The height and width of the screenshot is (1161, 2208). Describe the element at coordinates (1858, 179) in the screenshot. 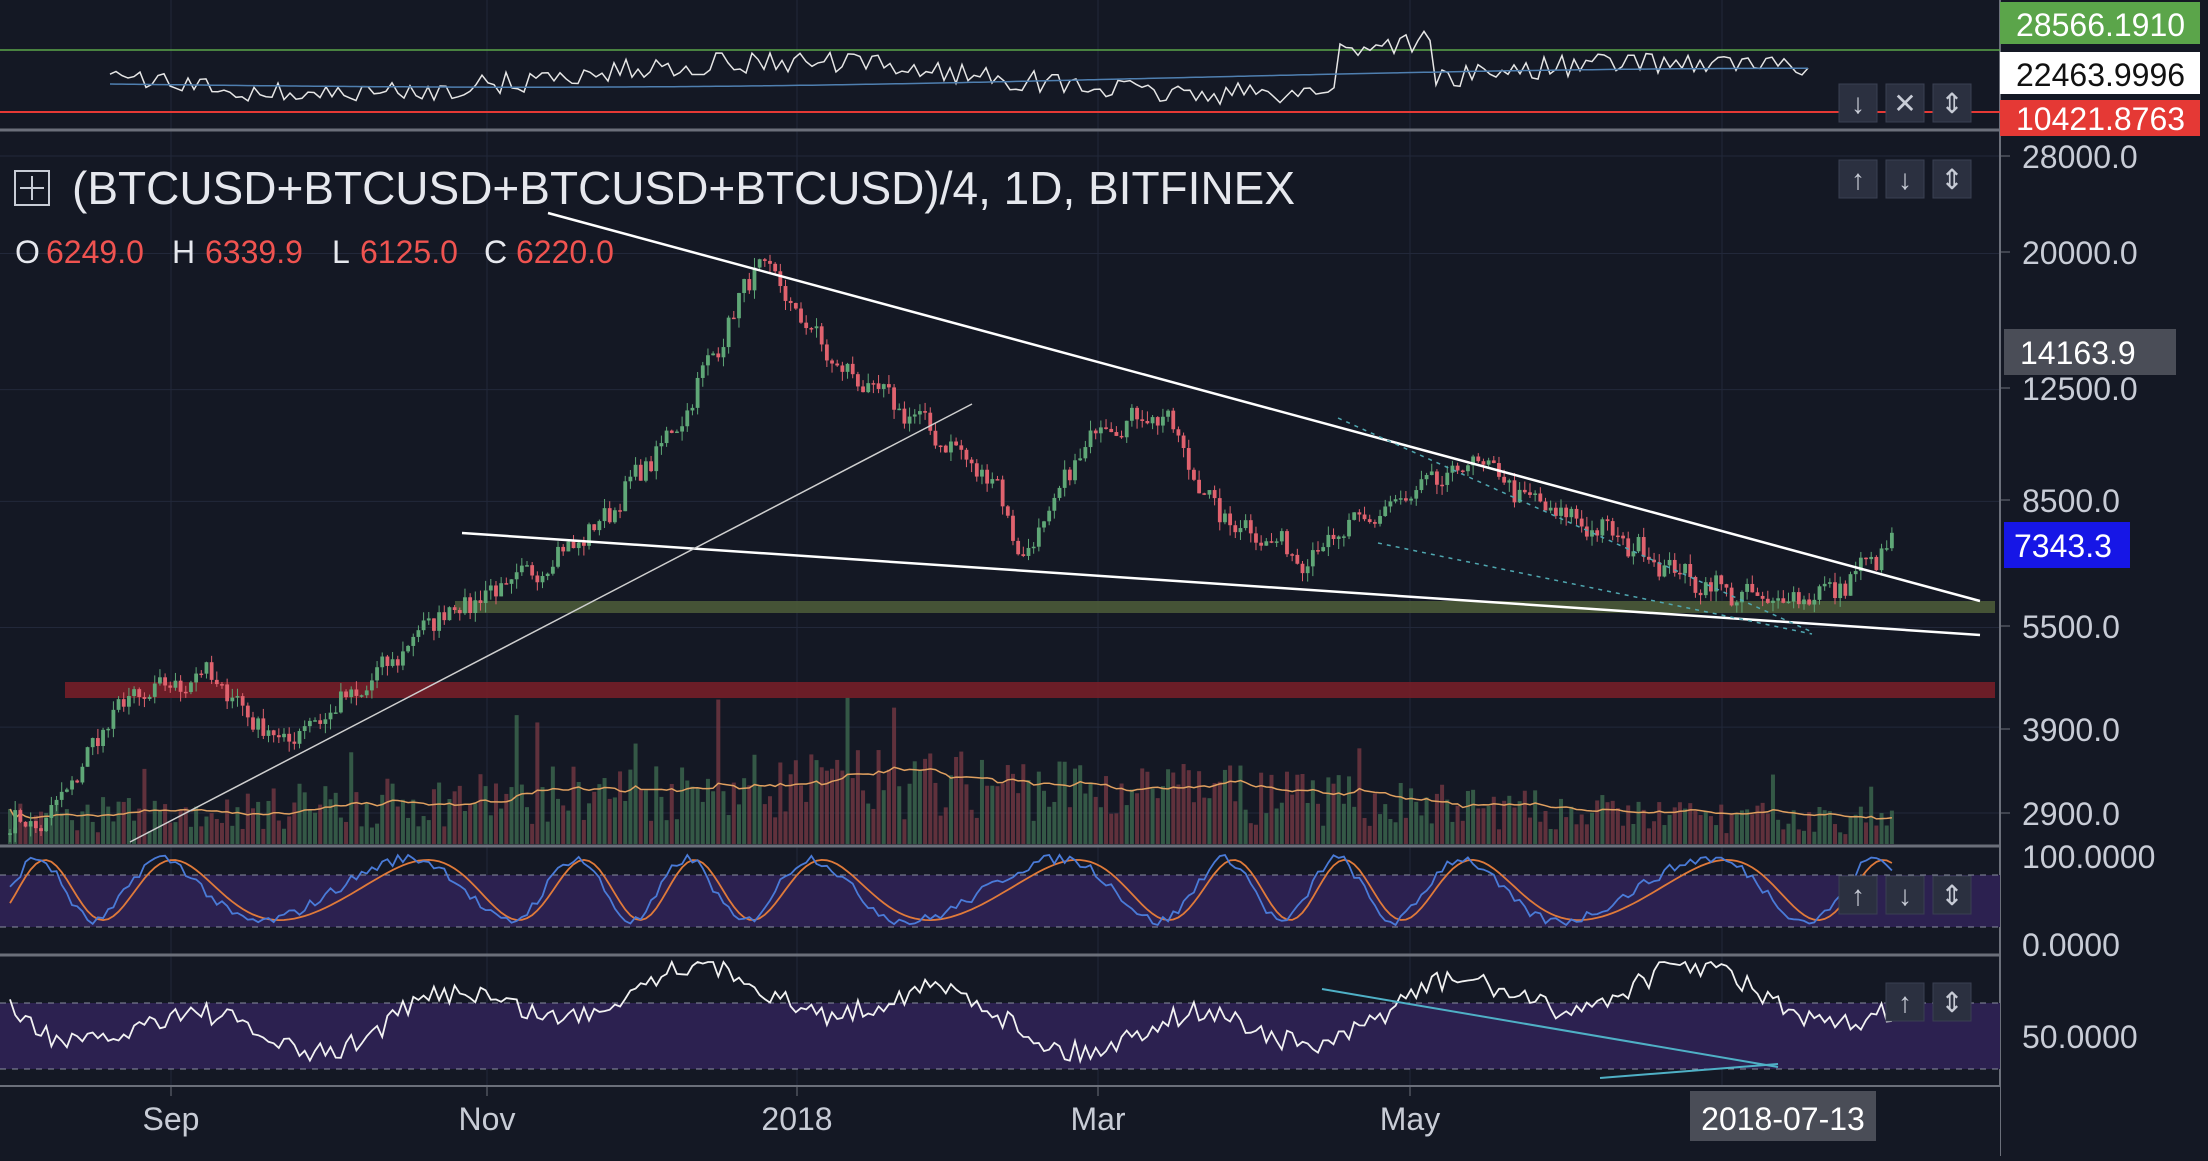

I see `main-pane-up-button: ↑` at that location.